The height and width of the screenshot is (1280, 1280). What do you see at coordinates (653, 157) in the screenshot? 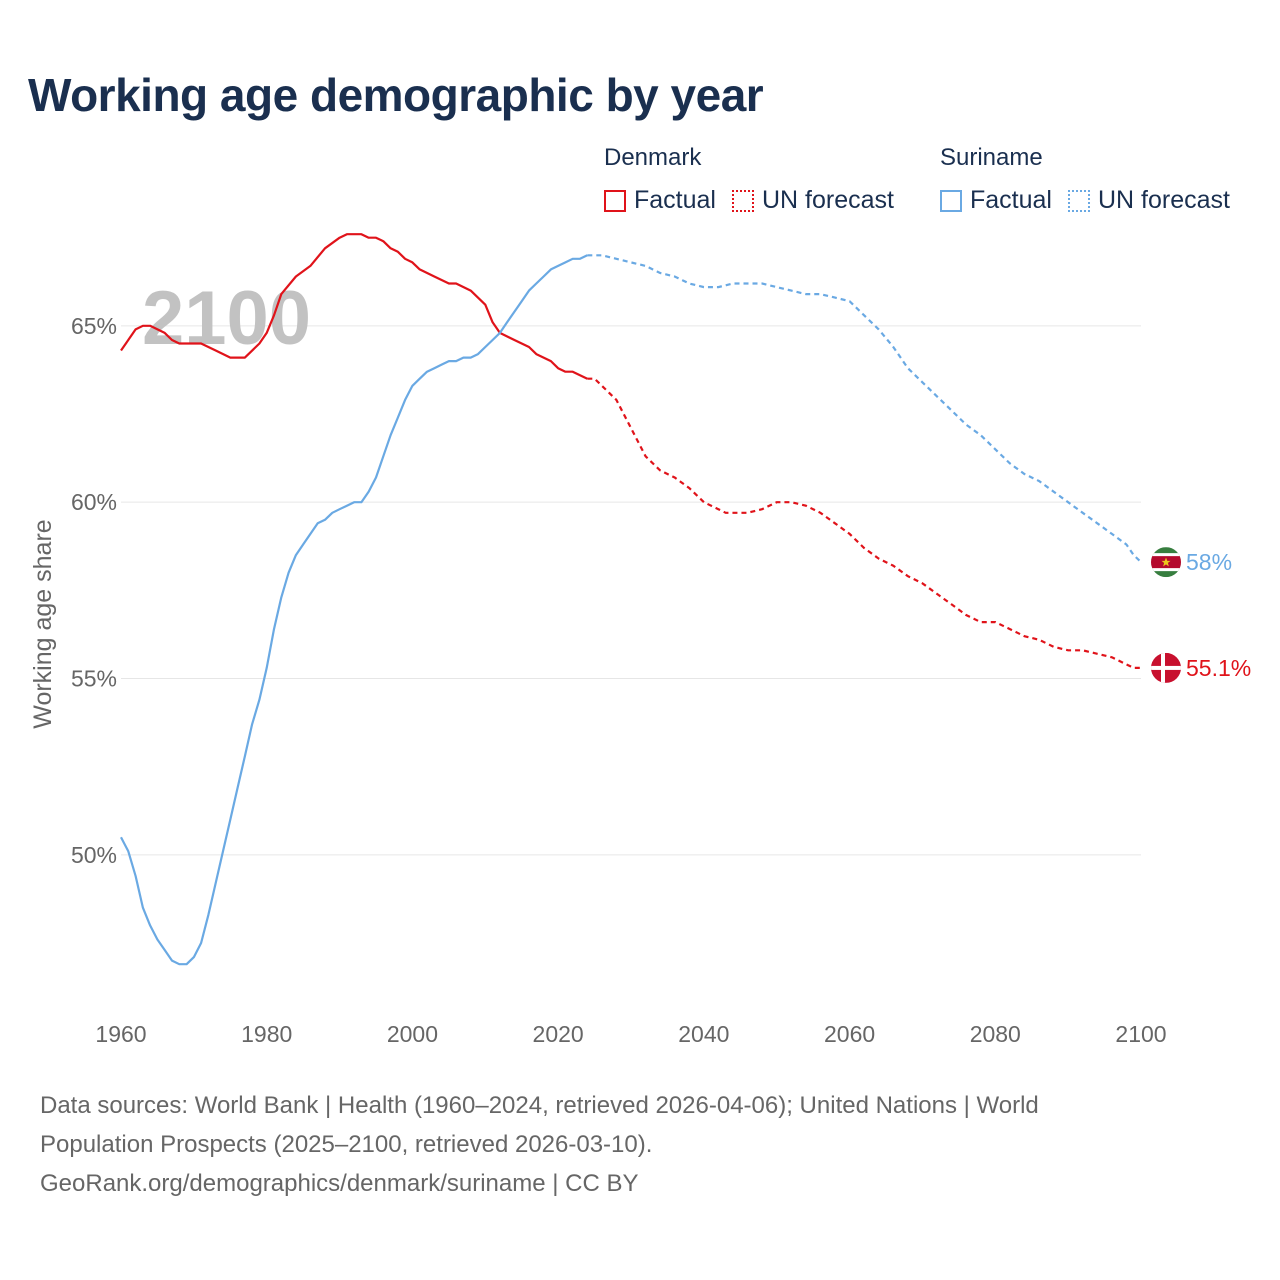
I see `legend-country-denmark: Denmark` at bounding box center [653, 157].